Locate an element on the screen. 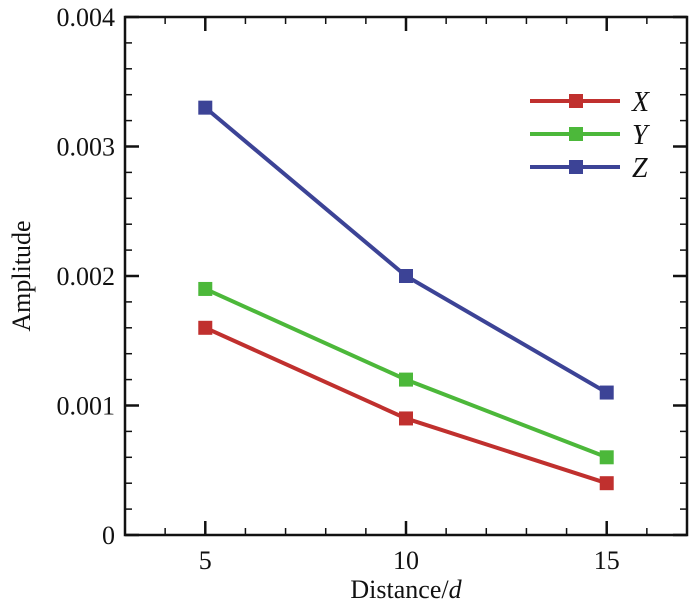 Image resolution: width=700 pixels, height=608 pixels. x-axis-label-main: Distance/ is located at coordinates (399, 589).